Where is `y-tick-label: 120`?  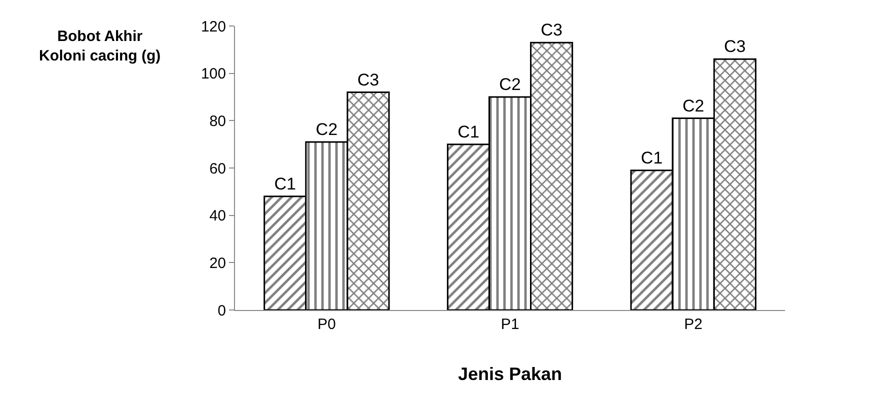 y-tick-label: 120 is located at coordinates (213, 27).